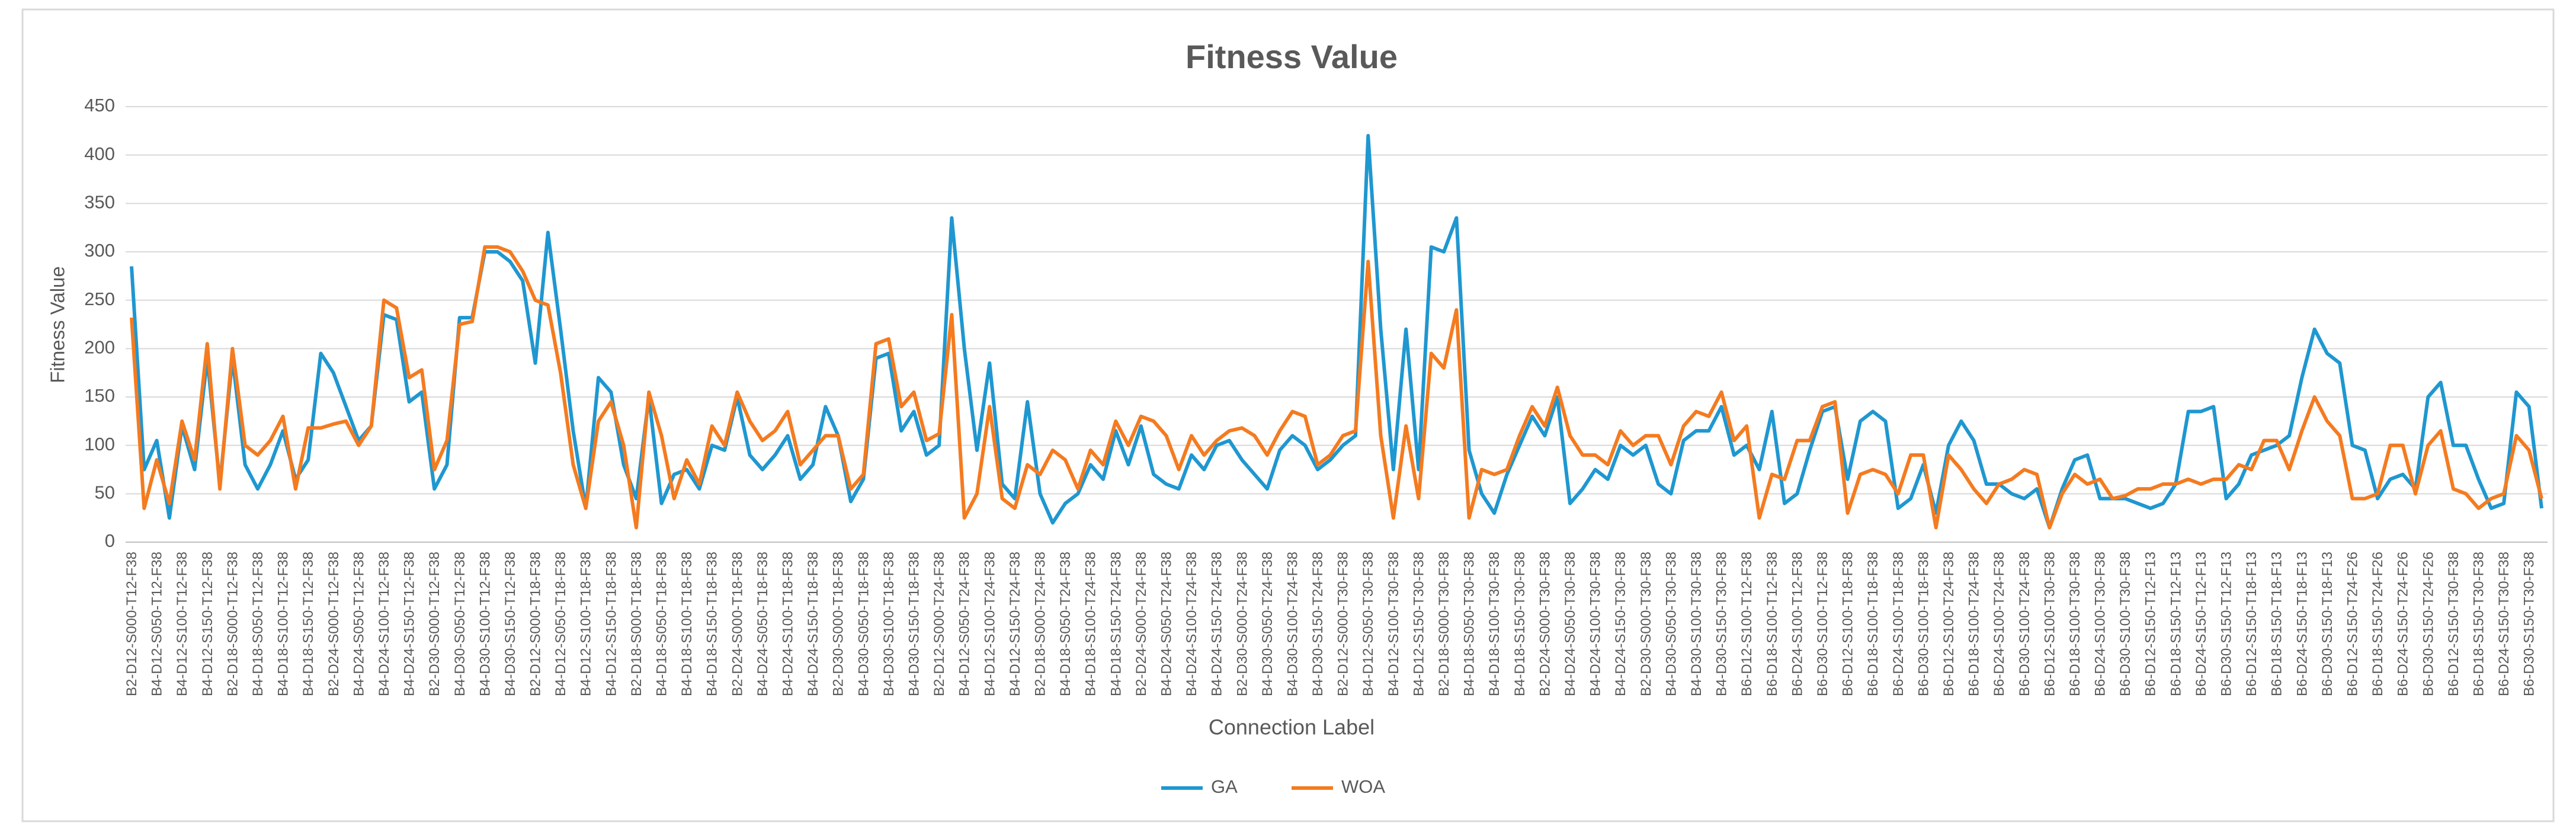 This screenshot has height=839, width=2576. Describe the element at coordinates (2101, 624) in the screenshot. I see `x-tick-label: B6-D24-S100-T30-F38` at that location.